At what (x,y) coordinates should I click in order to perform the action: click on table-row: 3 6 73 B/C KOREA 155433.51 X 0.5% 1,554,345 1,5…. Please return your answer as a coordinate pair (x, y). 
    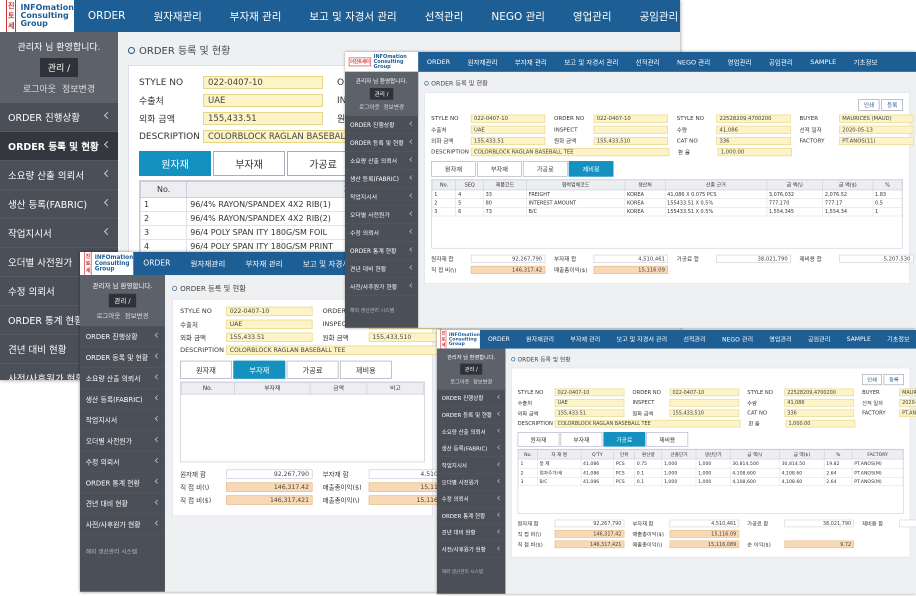
    Looking at the image, I should click on (667, 211).